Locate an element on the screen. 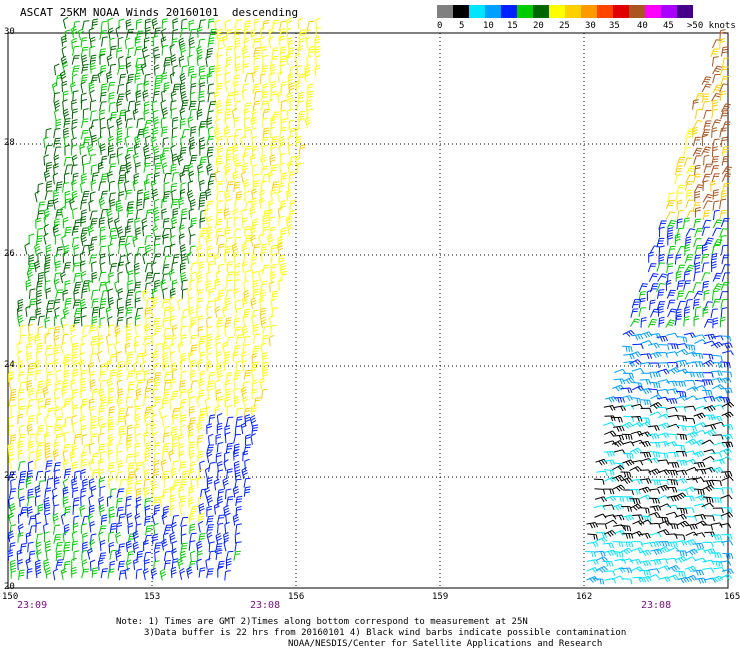  pass-time-label: 23:08 is located at coordinates (265, 605).